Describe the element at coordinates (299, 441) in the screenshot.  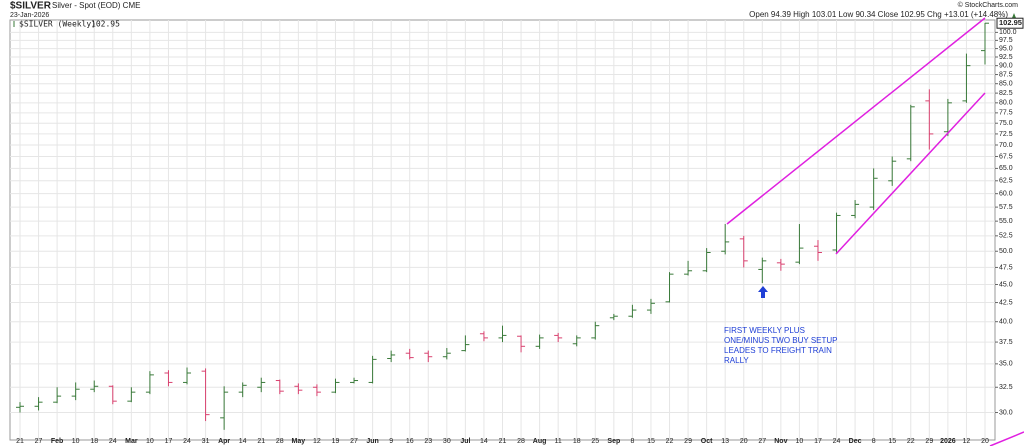
I see `x-tick-label: May` at that location.